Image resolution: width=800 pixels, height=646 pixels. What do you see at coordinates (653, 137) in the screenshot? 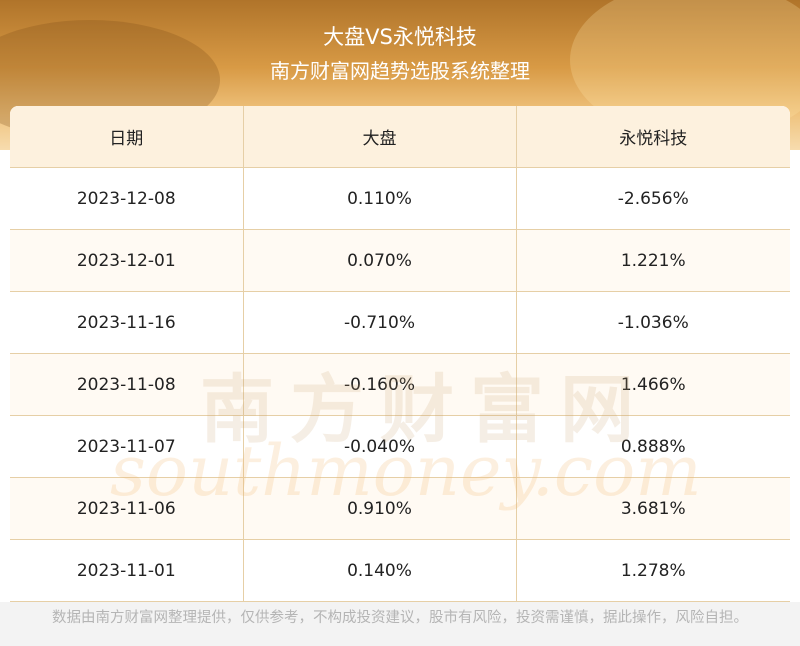
I see `column-header-stock: 永悦科技` at bounding box center [653, 137].